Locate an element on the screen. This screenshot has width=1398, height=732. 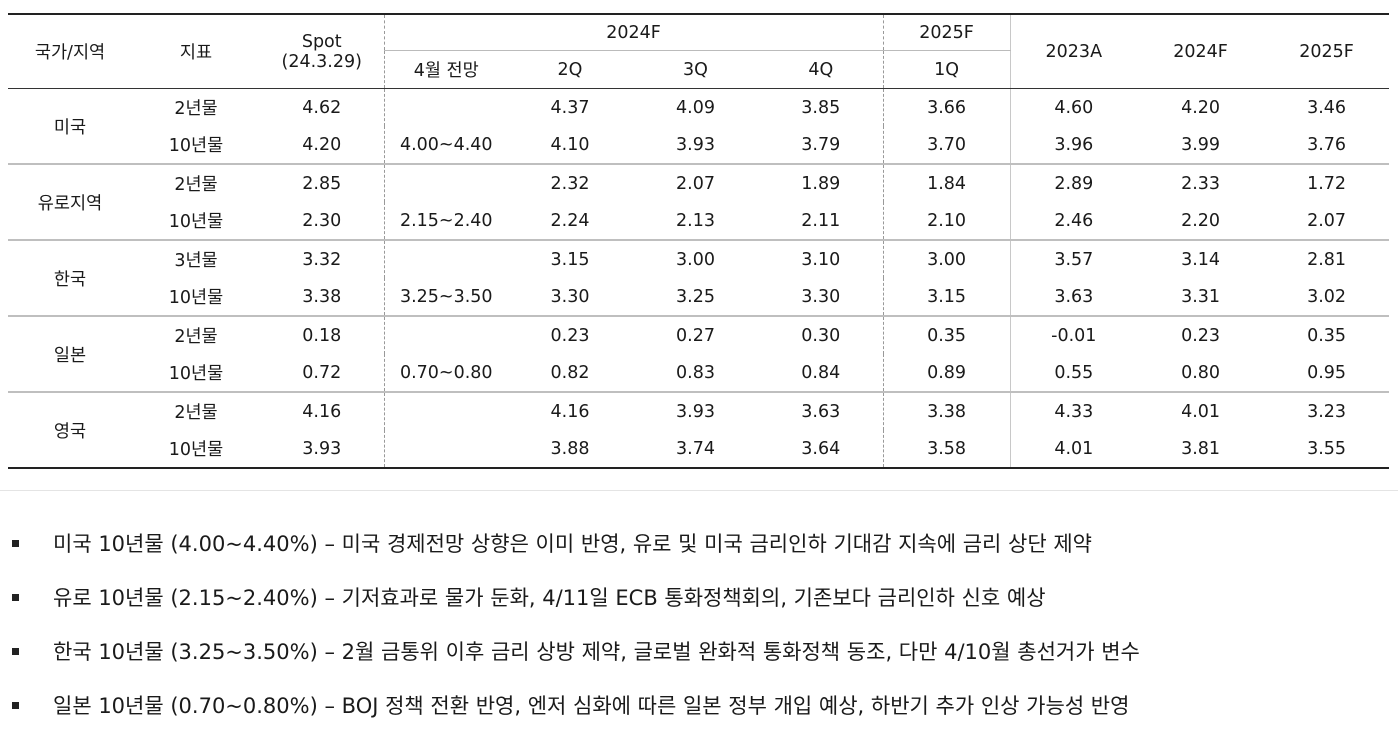
q3-cell: 3.93 is located at coordinates (695, 411).